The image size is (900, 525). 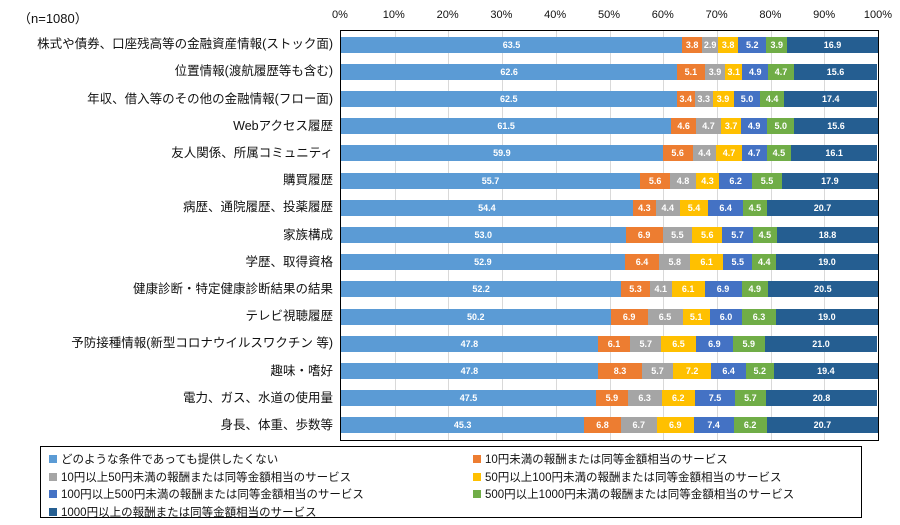 What do you see at coordinates (729, 153) in the screenshot?
I see `bar-value-label: 4.7` at bounding box center [729, 153].